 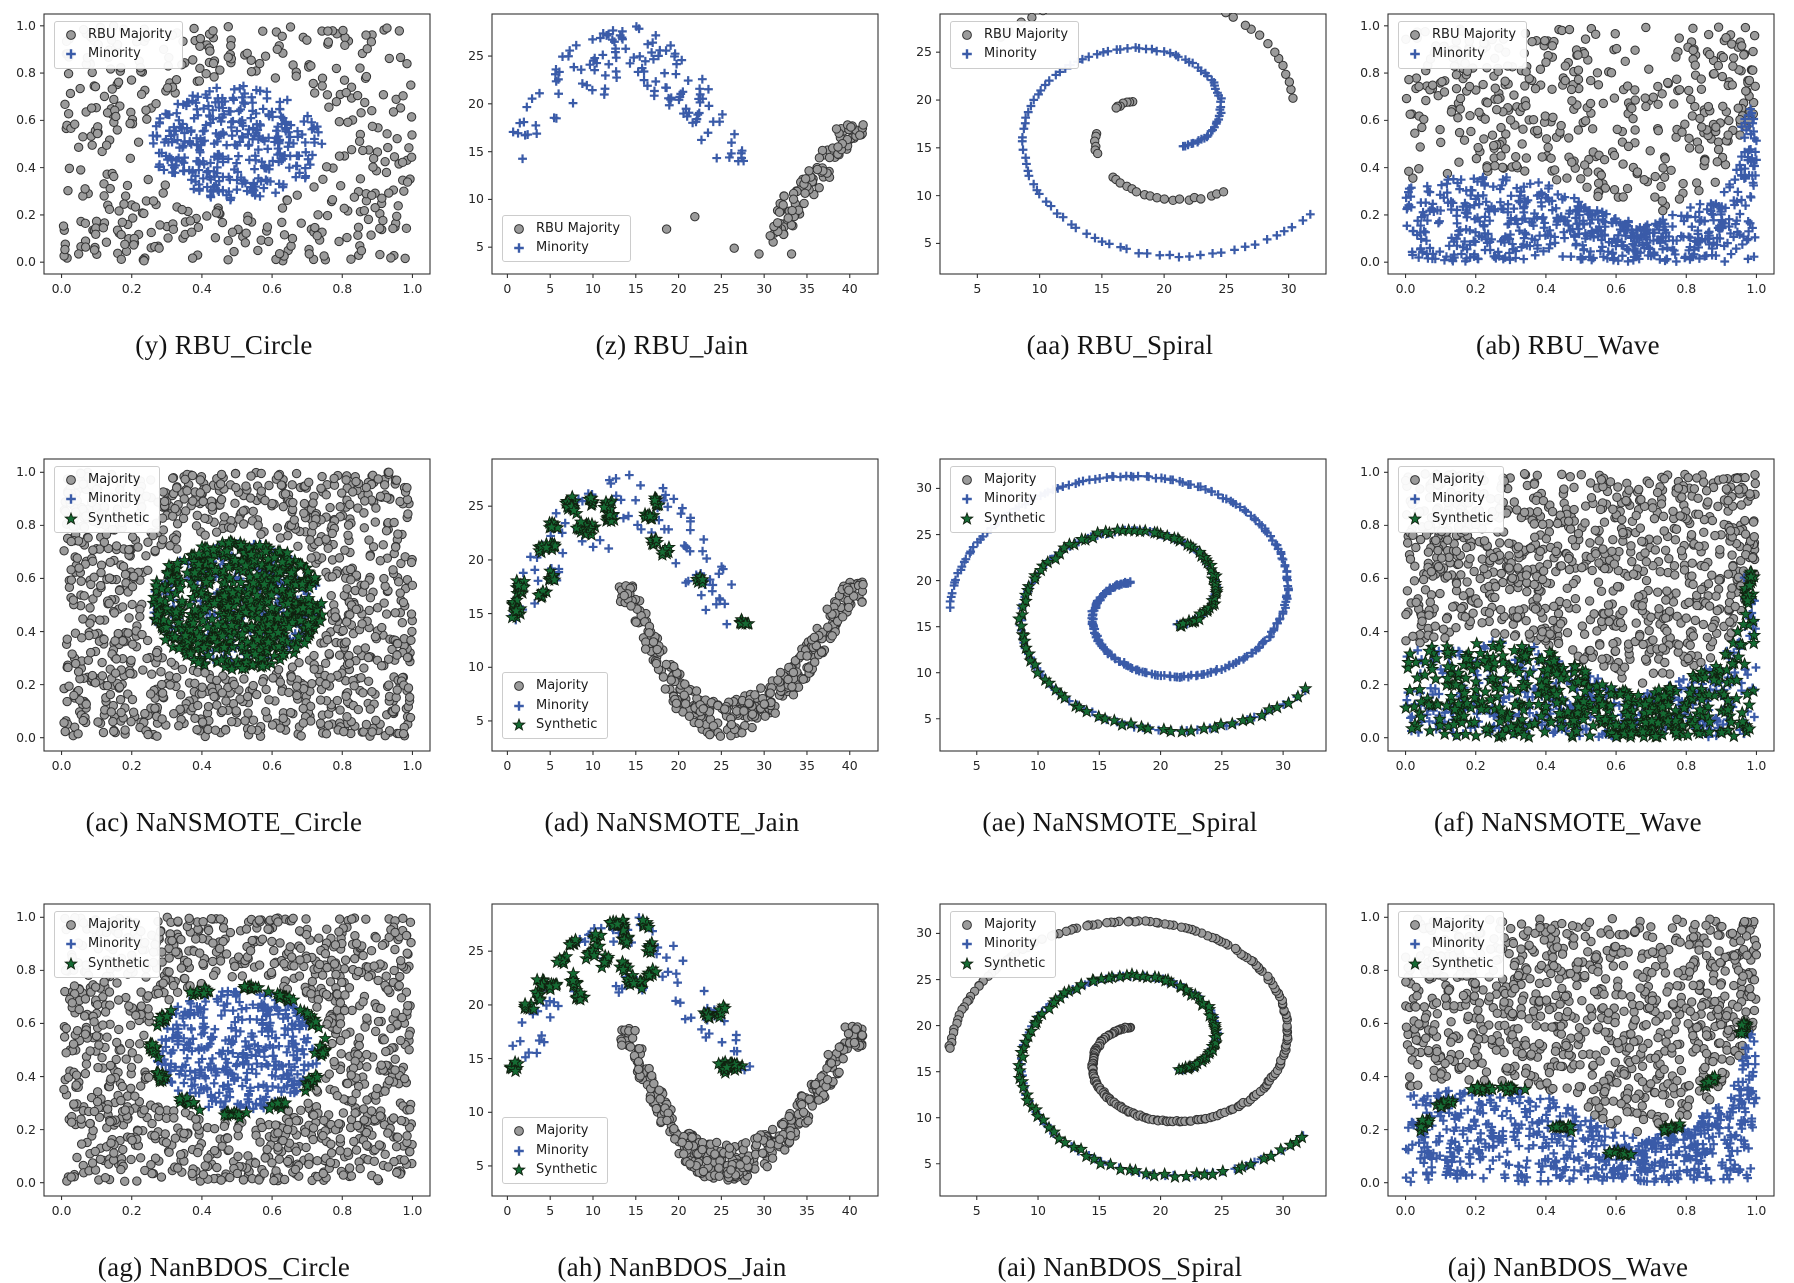 I want to click on legend-entry-star: Synthetic, so click(x=1450, y=519).